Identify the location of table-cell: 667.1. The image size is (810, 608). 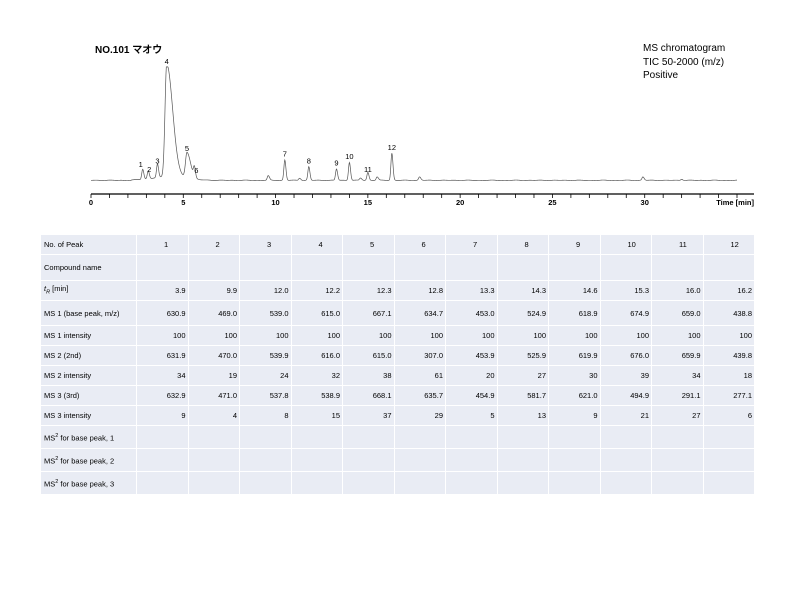
(368, 313).